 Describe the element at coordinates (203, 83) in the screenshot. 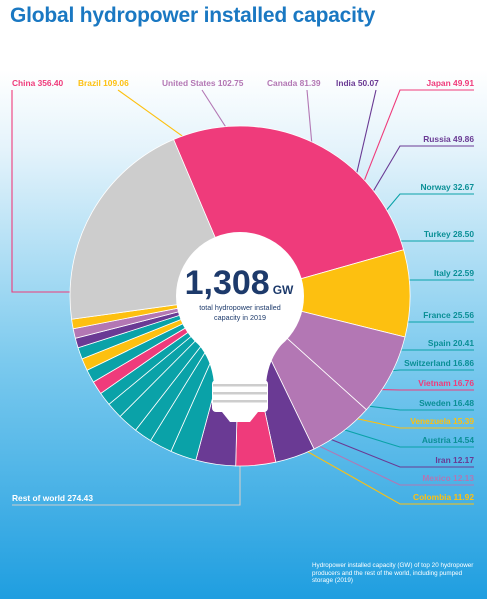

I see `label-united-states: United States 102.75` at that location.